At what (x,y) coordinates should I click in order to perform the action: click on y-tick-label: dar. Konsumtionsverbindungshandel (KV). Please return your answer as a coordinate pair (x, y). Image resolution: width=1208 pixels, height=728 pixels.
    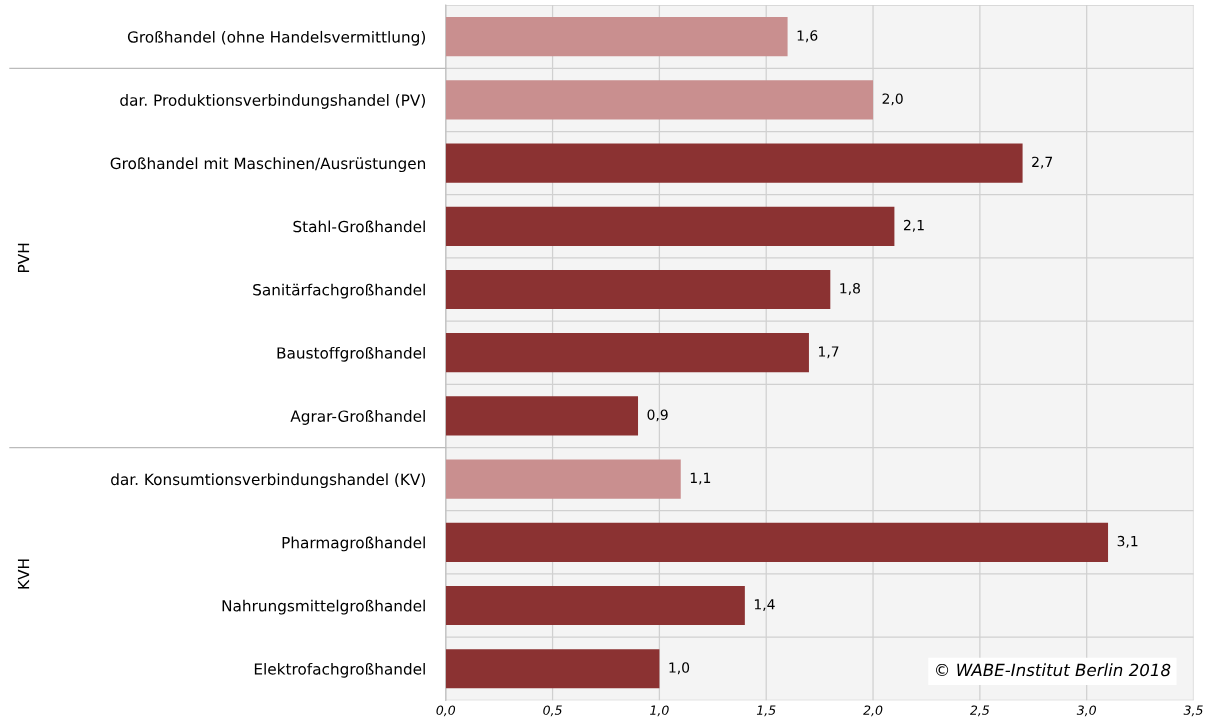
    Looking at the image, I should click on (268, 481).